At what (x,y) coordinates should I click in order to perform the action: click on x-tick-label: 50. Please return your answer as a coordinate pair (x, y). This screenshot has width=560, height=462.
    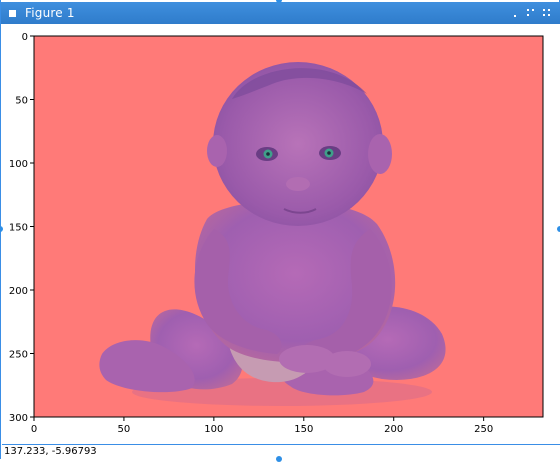
    Looking at the image, I should click on (124, 429).